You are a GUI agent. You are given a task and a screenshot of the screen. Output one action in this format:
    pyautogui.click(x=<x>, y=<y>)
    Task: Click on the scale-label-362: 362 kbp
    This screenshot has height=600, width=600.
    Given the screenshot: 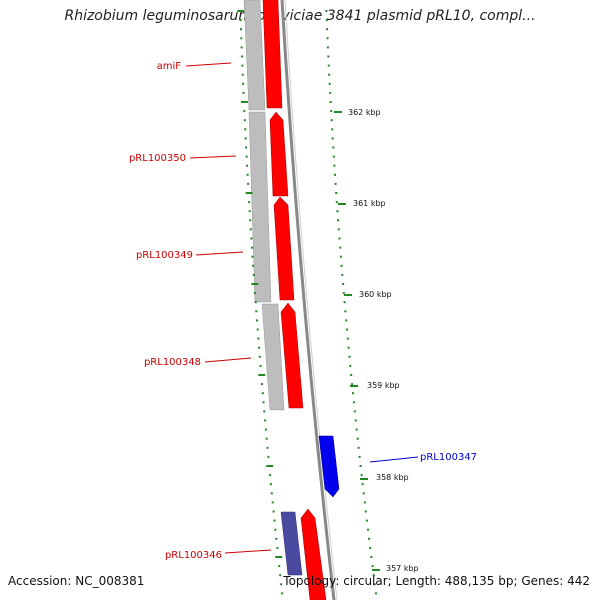 What is the action you would take?
    pyautogui.click(x=364, y=112)
    